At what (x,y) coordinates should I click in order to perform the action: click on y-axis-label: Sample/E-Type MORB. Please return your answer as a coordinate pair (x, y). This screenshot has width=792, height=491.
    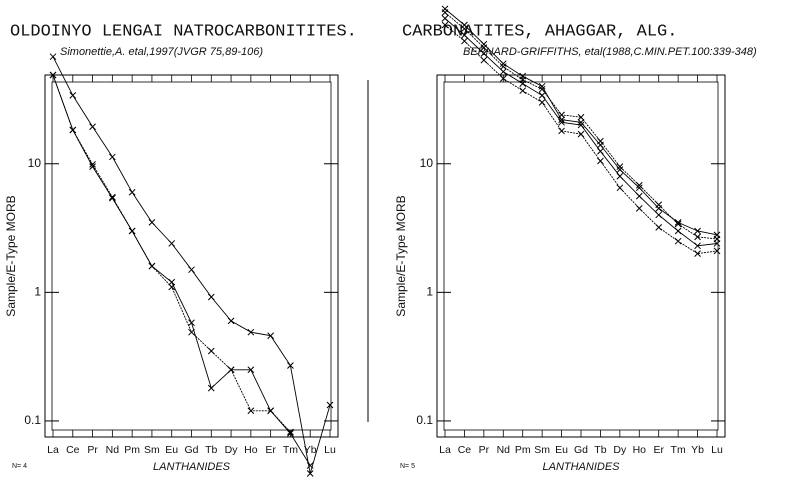
    Looking at the image, I should click on (11, 255).